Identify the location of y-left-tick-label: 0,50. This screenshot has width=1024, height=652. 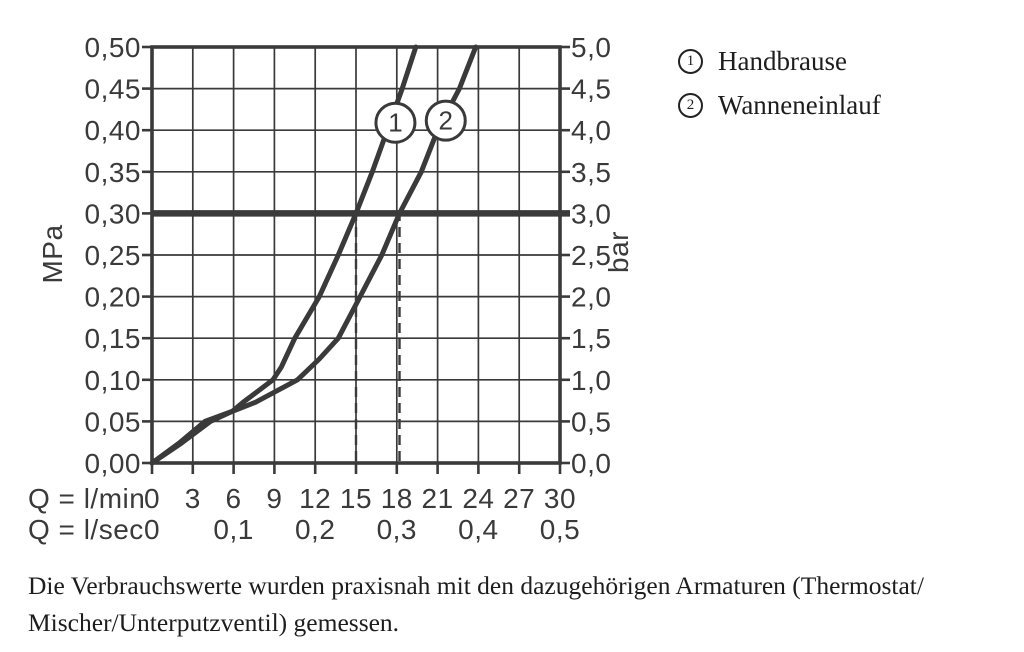
(113, 47).